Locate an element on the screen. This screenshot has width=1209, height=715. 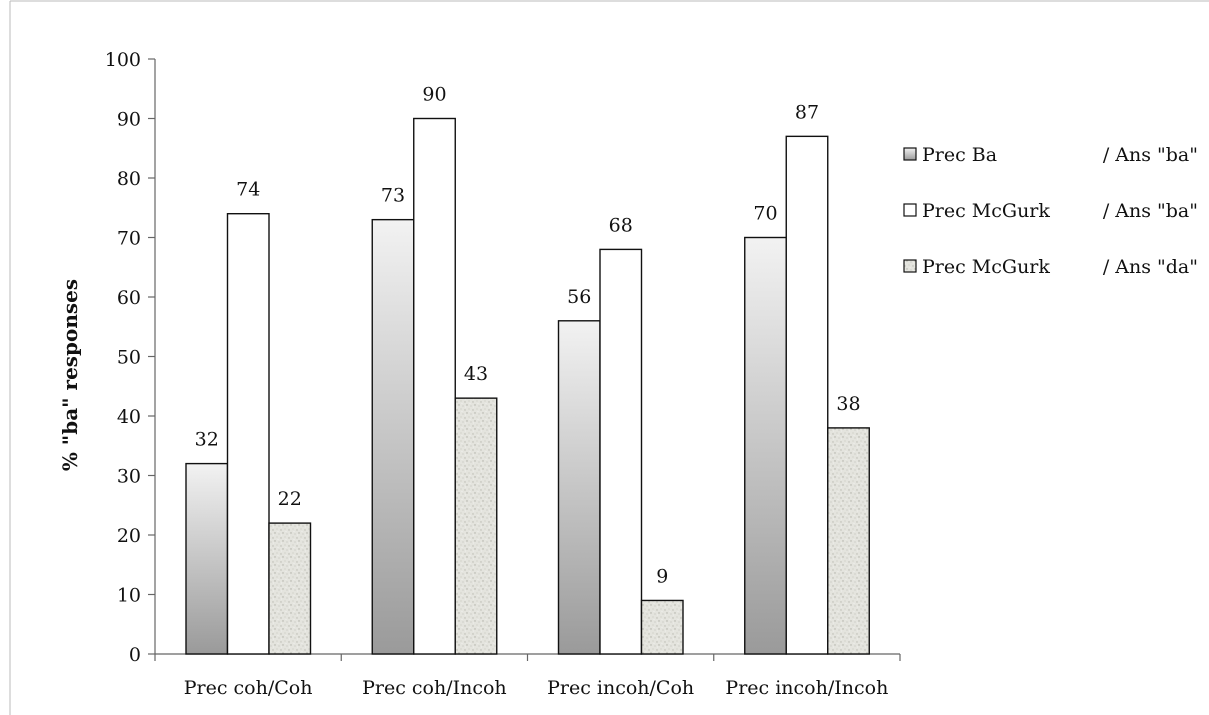
bar-data-label: 73 is located at coordinates (393, 196).